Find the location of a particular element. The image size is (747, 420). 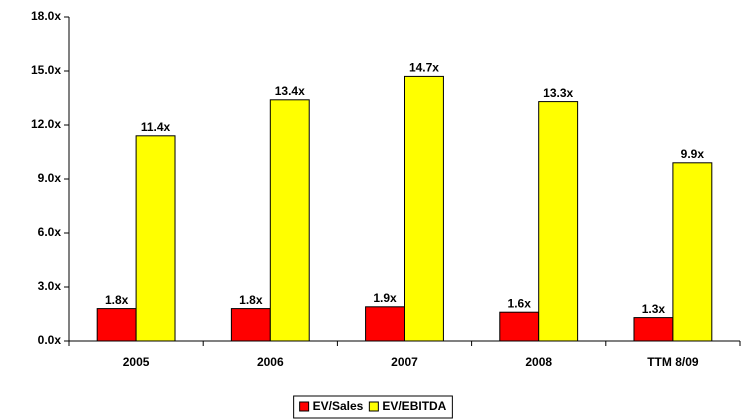

value-label: 11.4x is located at coordinates (156, 127).